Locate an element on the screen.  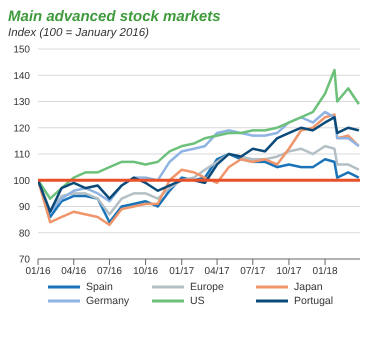
x-tick-label: 01/18 is located at coordinates (325, 272).